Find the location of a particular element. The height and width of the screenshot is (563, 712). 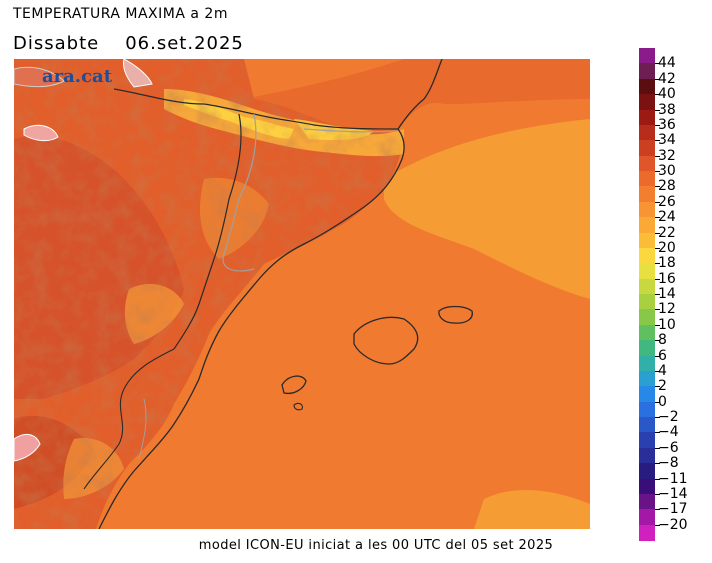

colorbar-label: 0 is located at coordinates (662, 401).